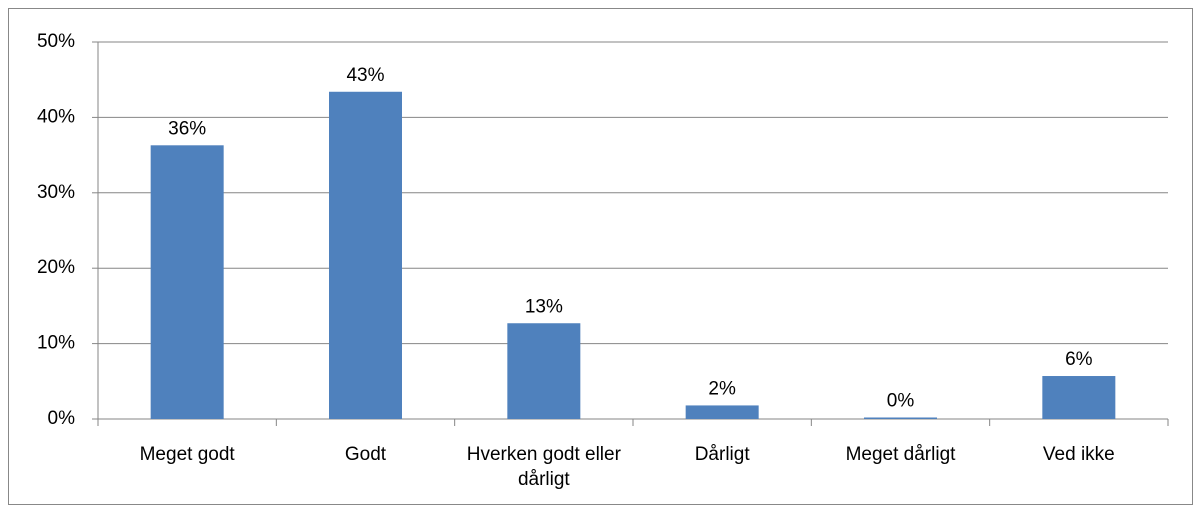 The image size is (1201, 511). I want to click on y-tick-label: 30%, so click(56, 192).